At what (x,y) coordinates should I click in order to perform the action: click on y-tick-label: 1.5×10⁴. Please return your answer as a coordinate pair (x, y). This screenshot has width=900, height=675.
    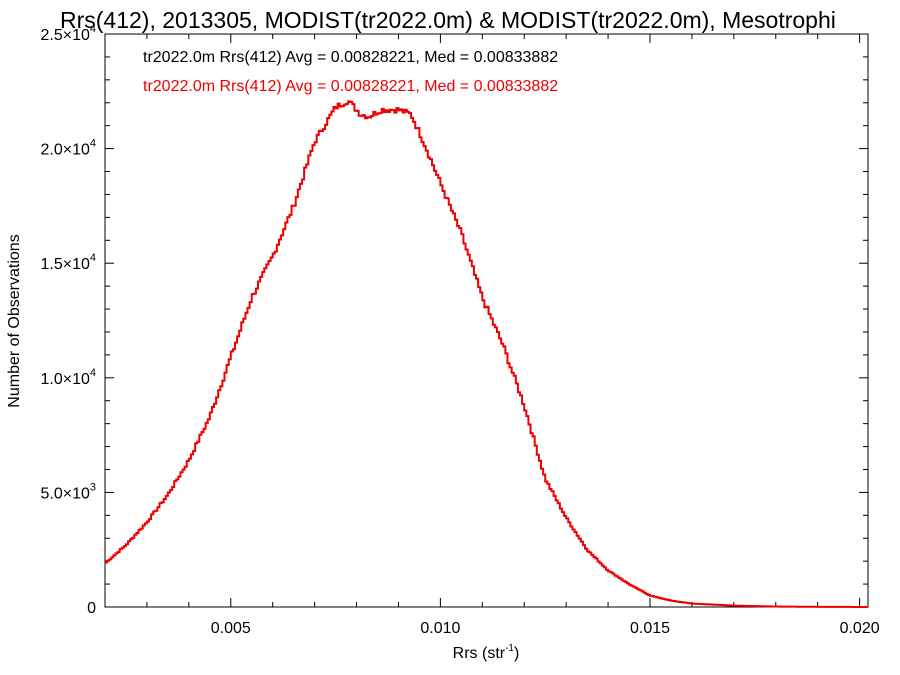
    Looking at the image, I should click on (68, 262).